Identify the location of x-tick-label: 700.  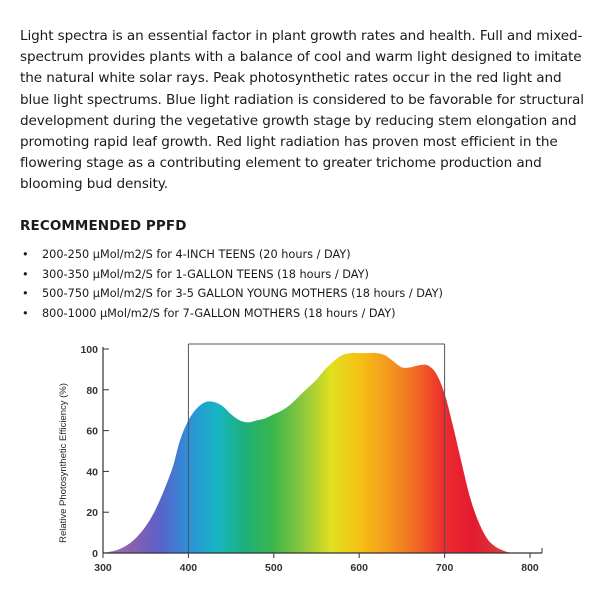
(445, 568).